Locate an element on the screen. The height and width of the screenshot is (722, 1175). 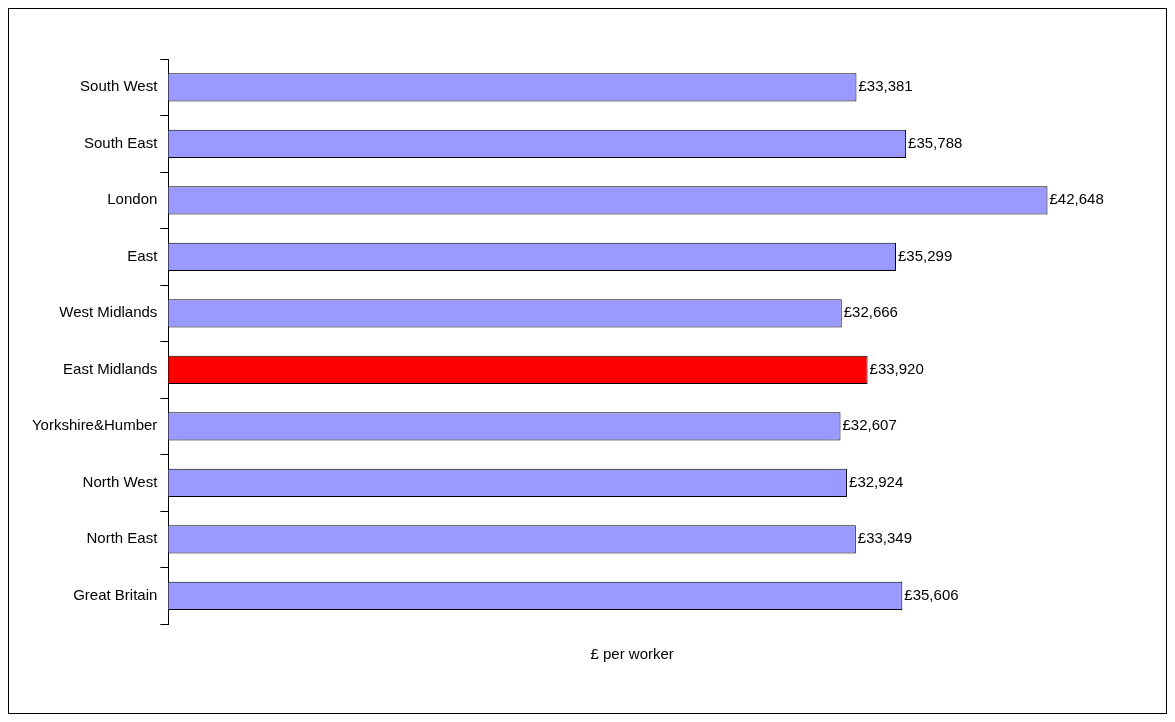
y-tick-label: West Midlands is located at coordinates (108, 312).